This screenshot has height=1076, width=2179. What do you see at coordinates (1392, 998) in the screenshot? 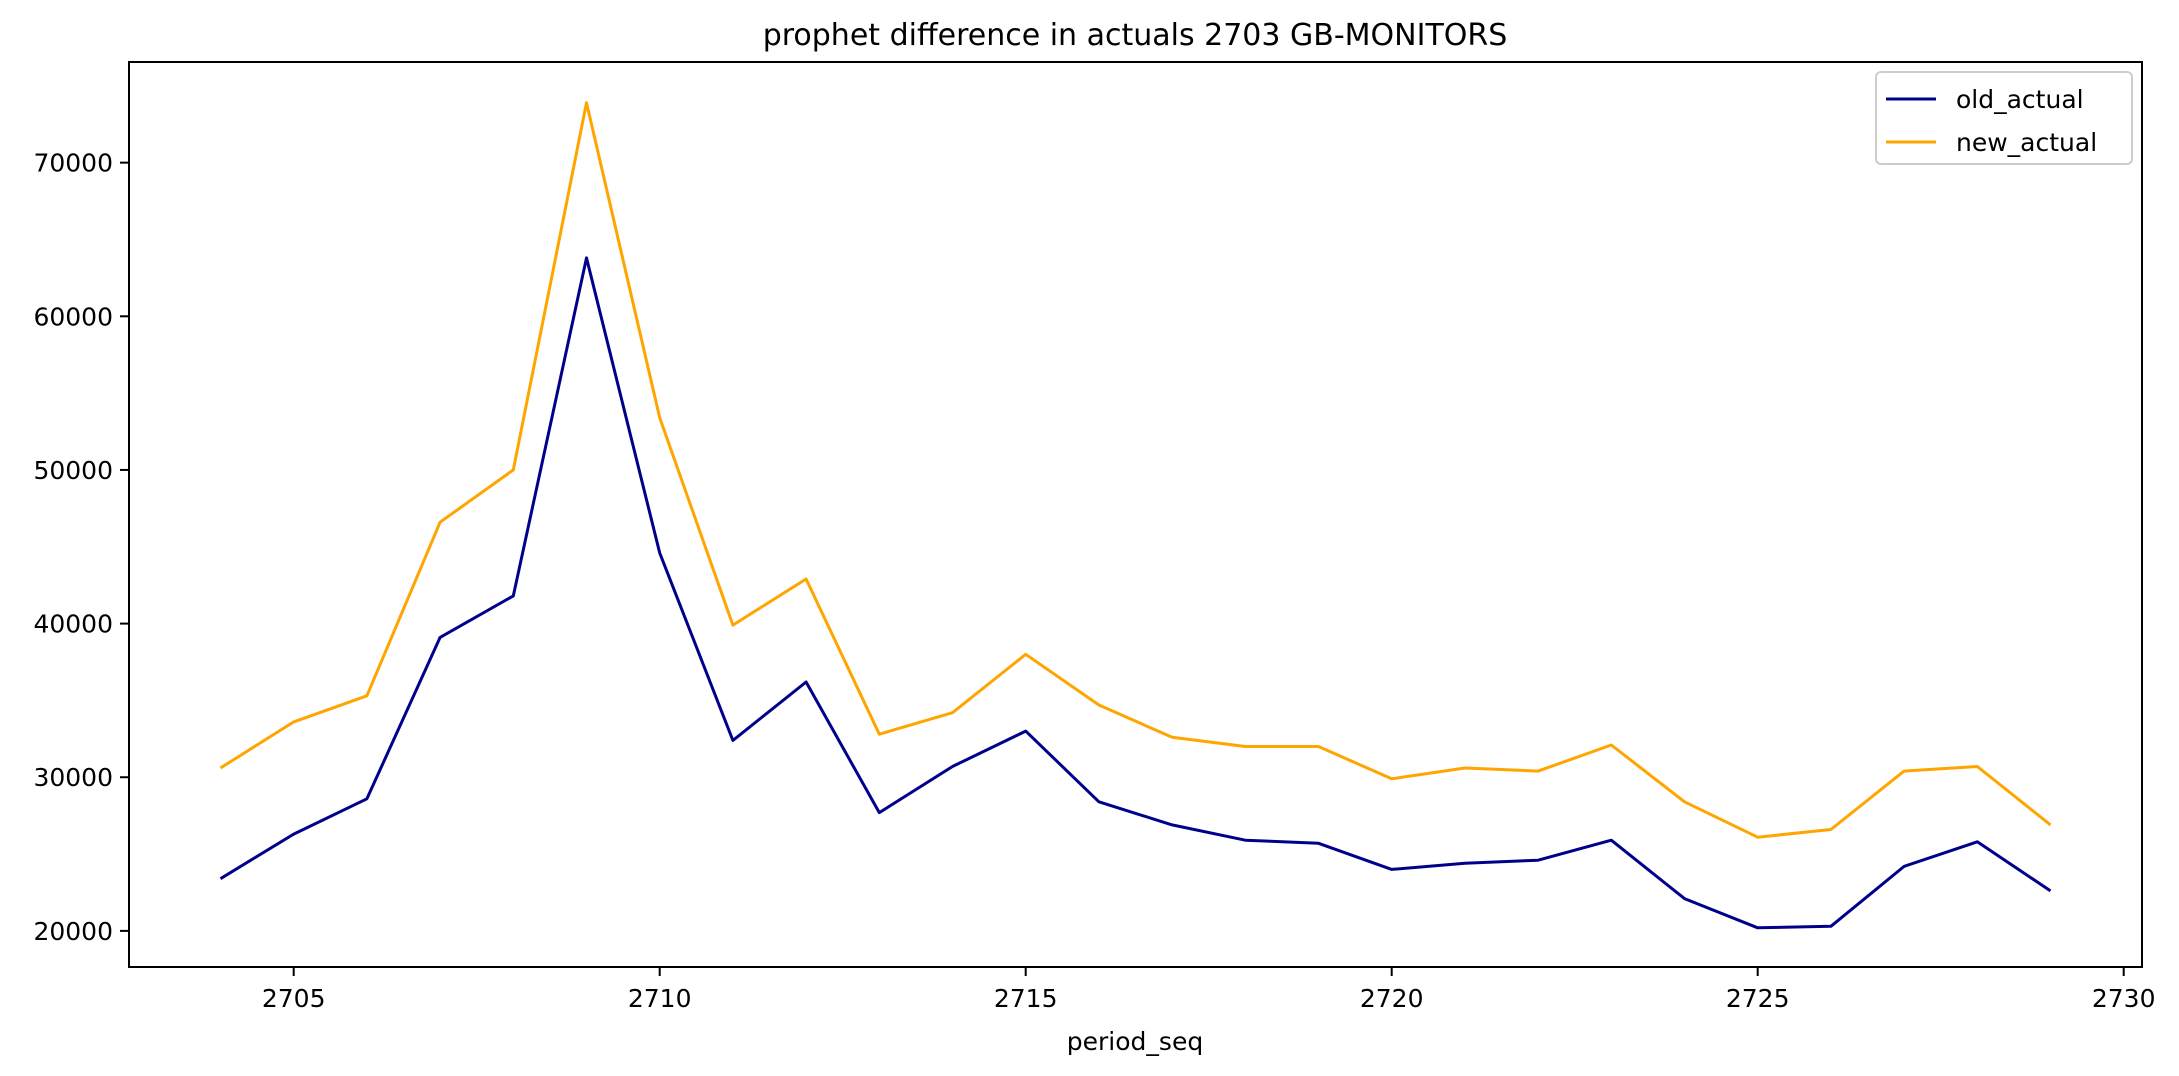
I see `x-tick-label-2720: 2720` at bounding box center [1392, 998].